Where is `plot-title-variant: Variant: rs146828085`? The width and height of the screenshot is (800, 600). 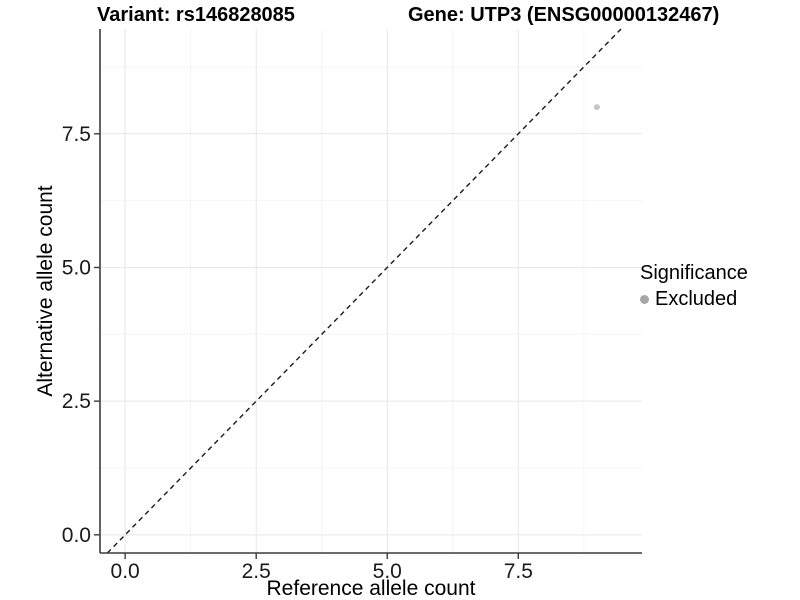
plot-title-variant: Variant: rs146828085 is located at coordinates (196, 15).